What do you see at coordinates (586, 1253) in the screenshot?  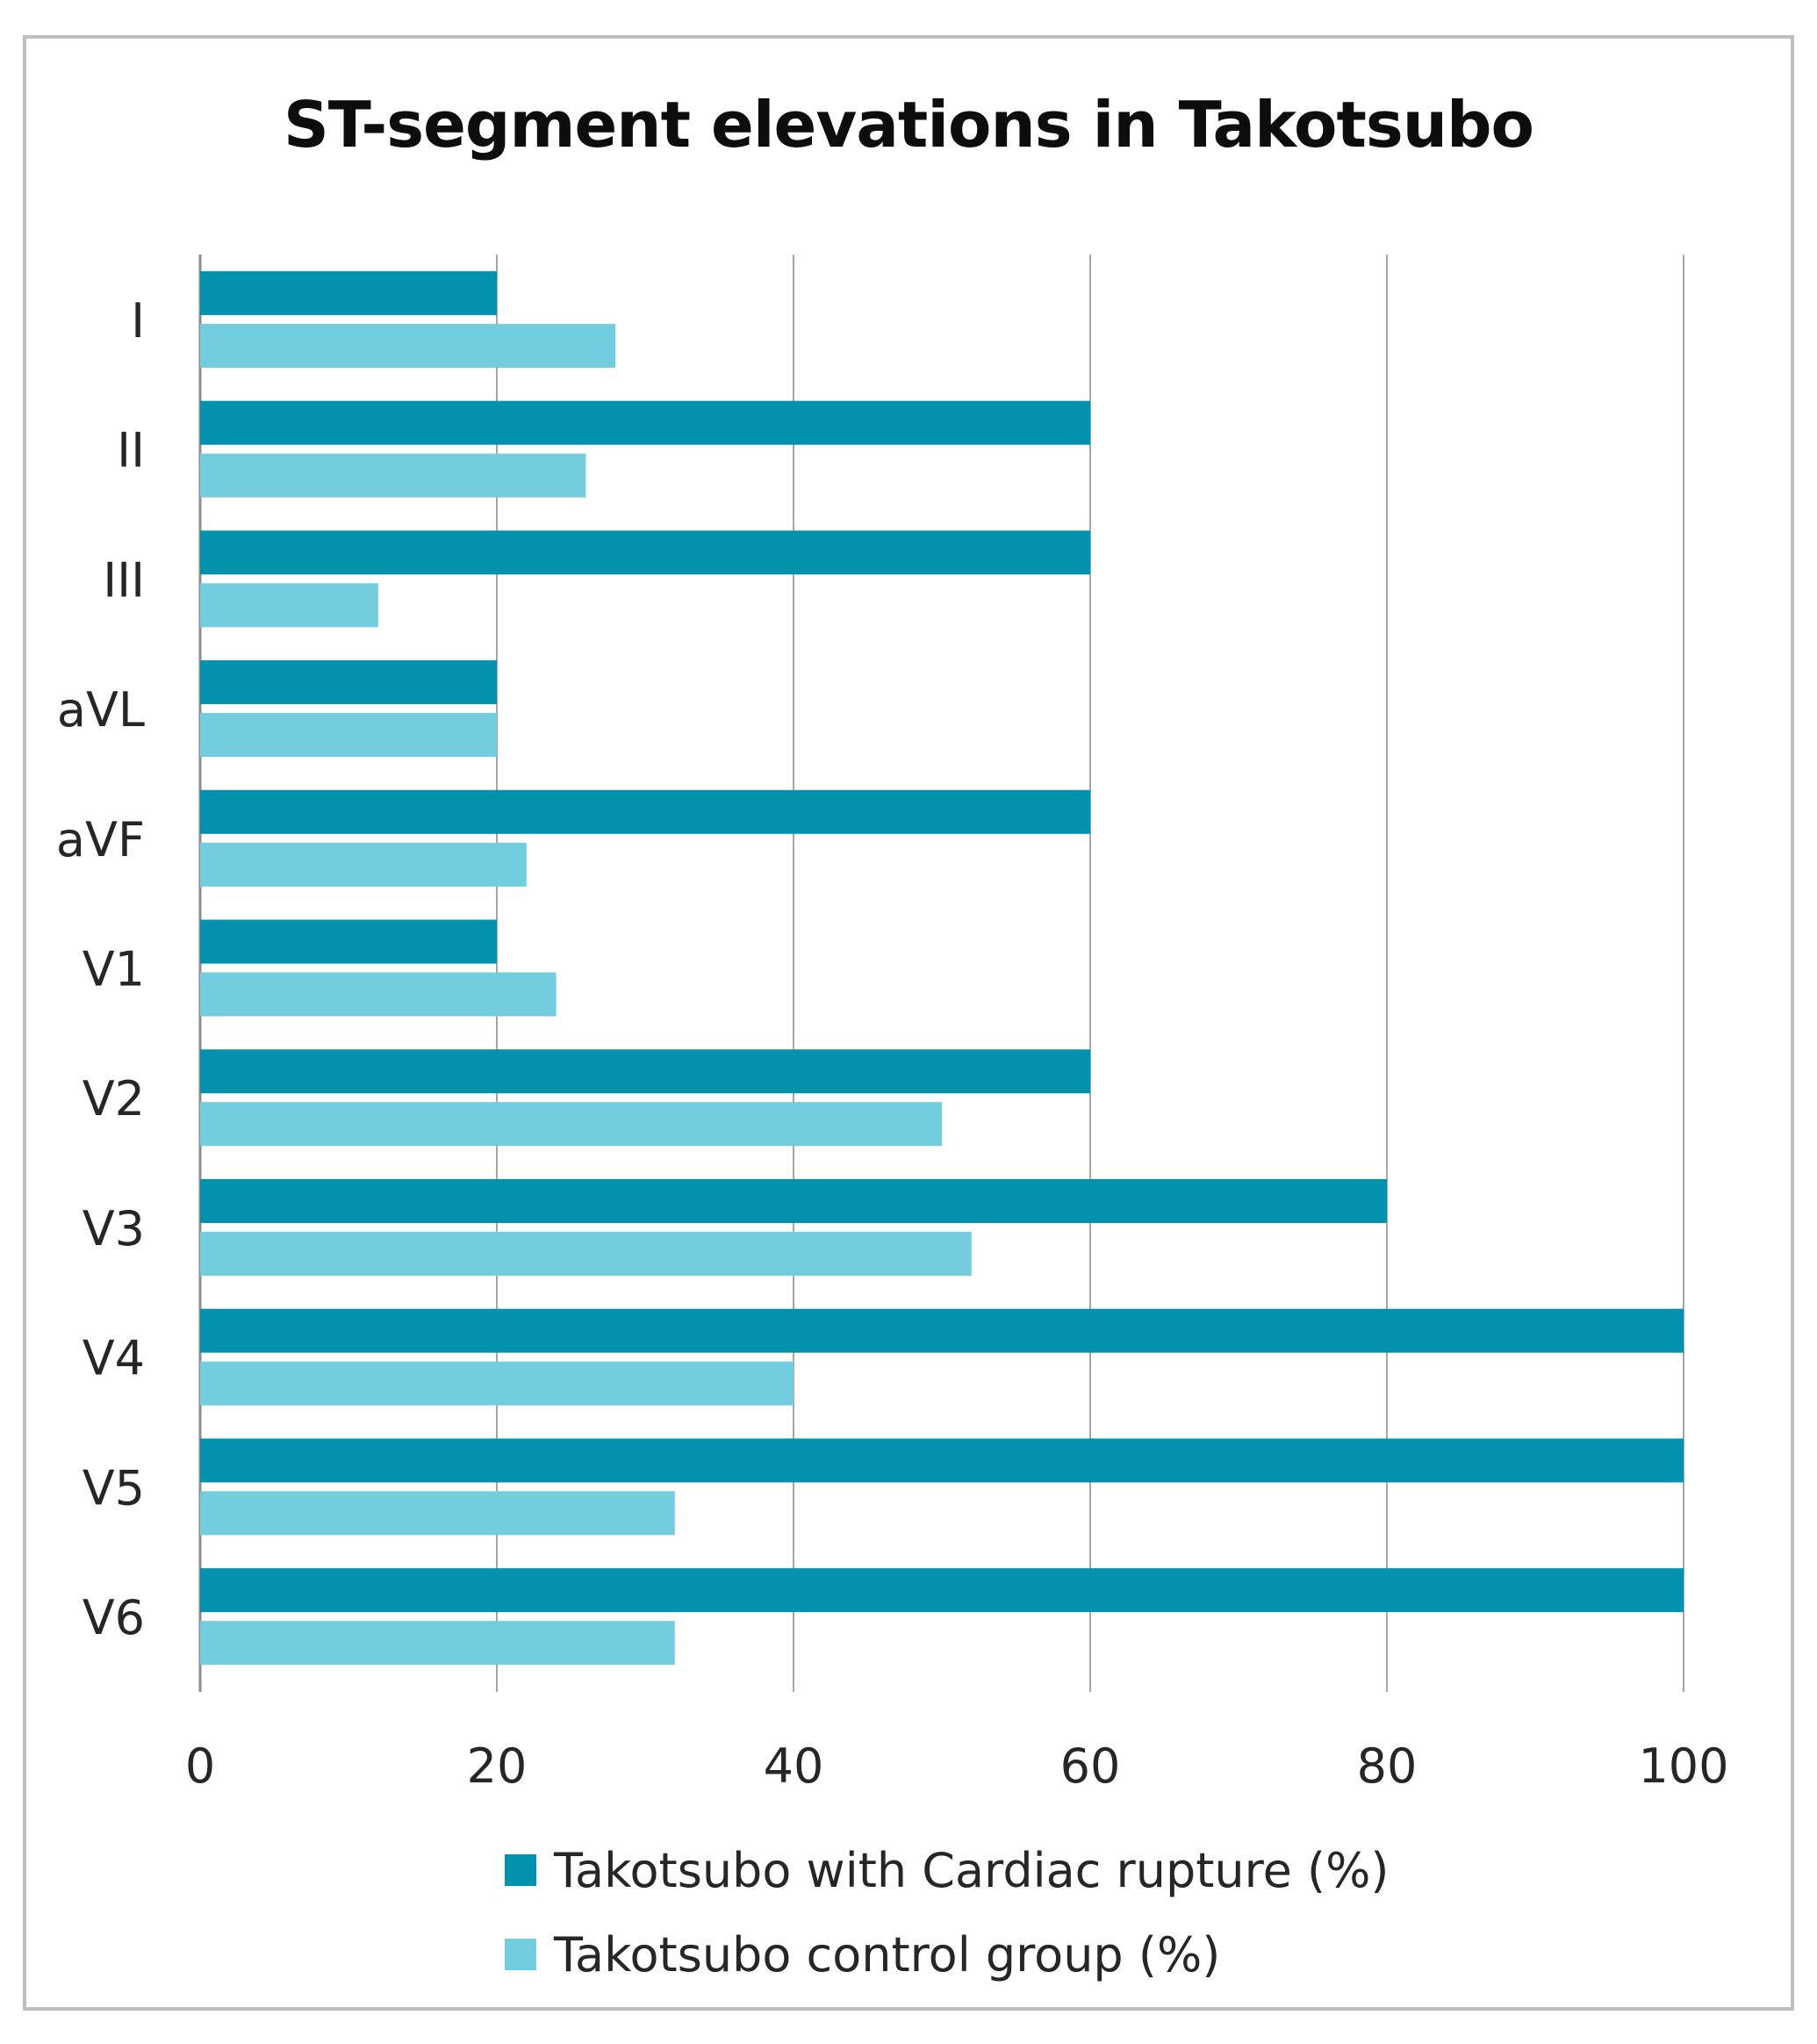 I see `bar-control-V3` at bounding box center [586, 1253].